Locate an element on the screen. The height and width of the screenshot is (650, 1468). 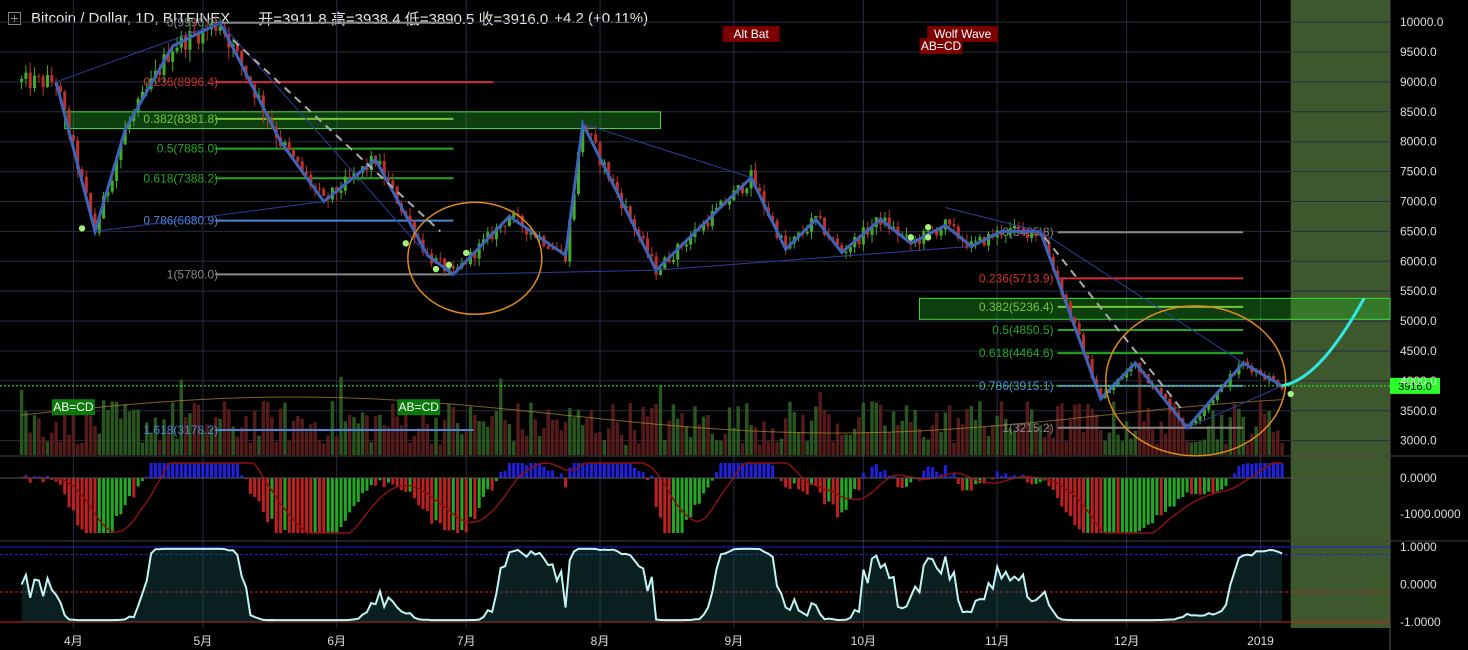
macd-tick-label: 0.0000 is located at coordinates (1418, 478).